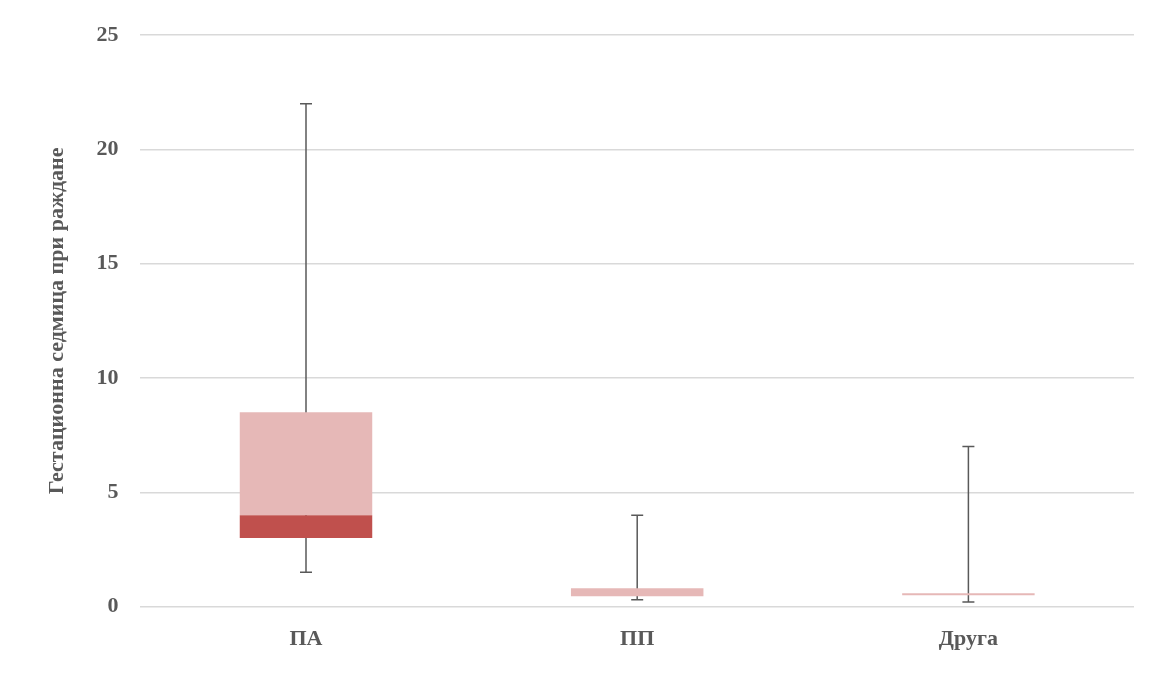 This screenshot has height=677, width=1152. What do you see at coordinates (55, 321) in the screenshot?
I see `y-axis-title: Гестационна седмица при раждане` at bounding box center [55, 321].